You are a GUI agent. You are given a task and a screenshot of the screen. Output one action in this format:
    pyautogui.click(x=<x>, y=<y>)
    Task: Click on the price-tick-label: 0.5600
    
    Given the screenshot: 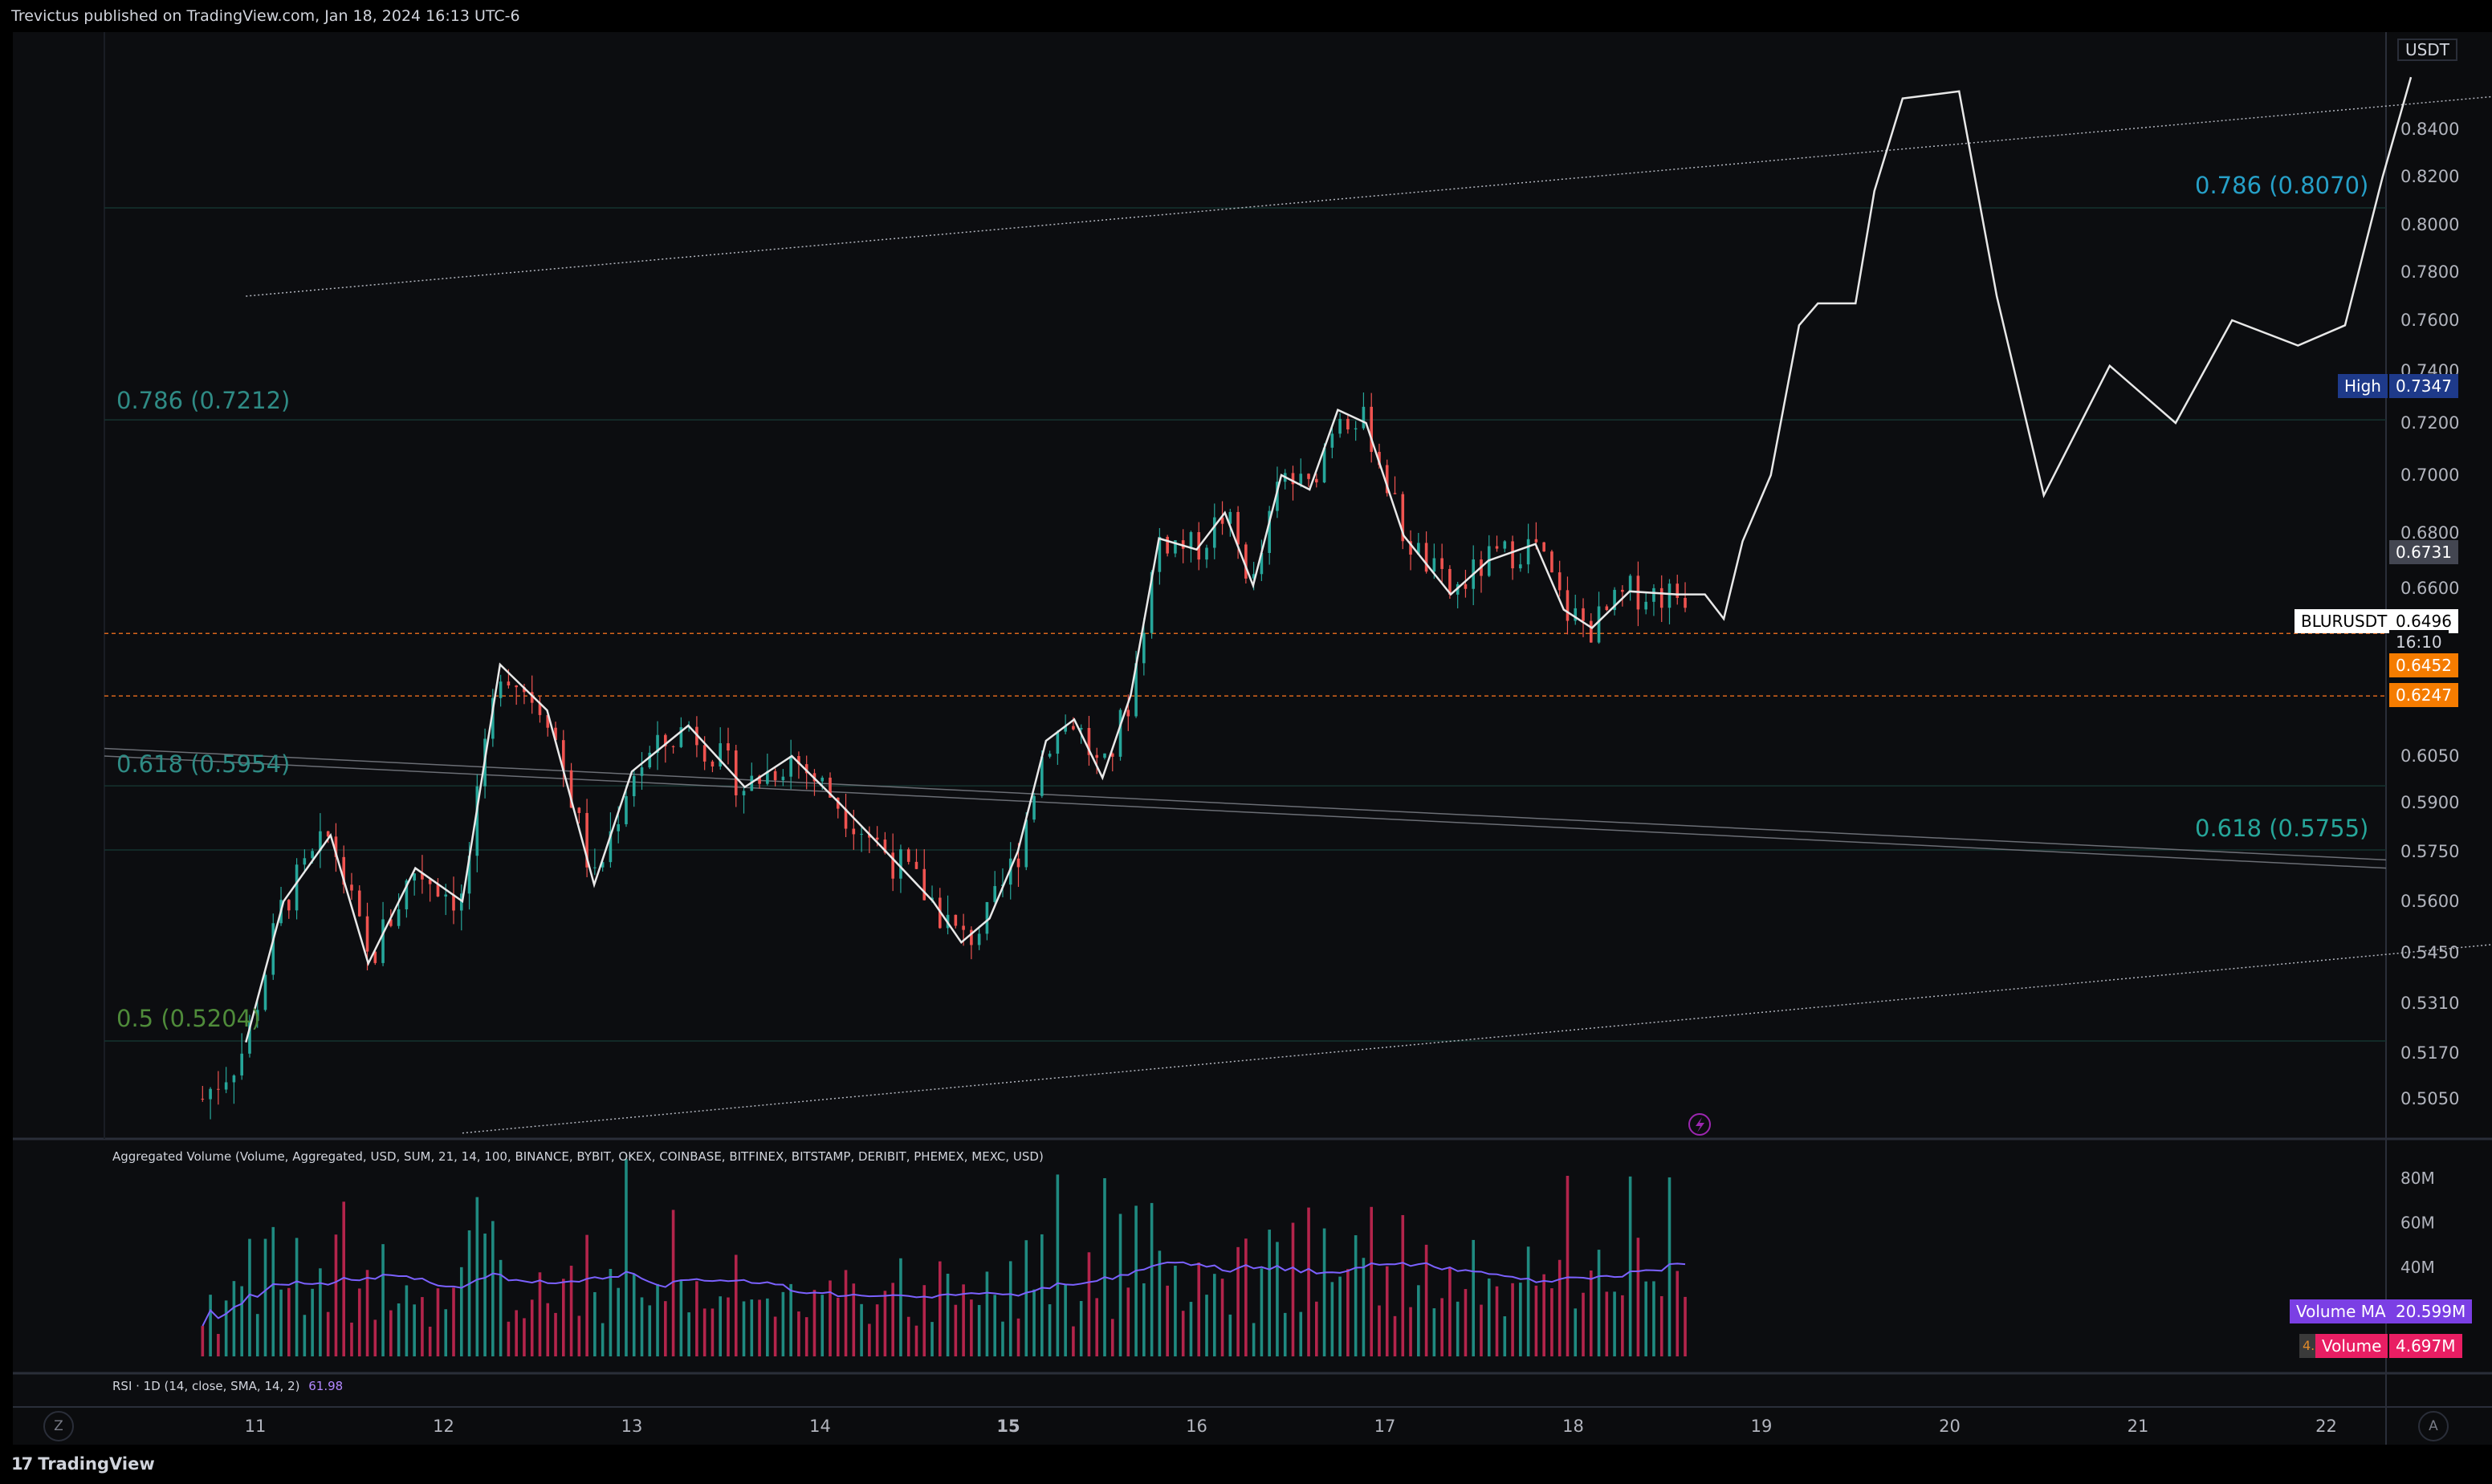 What is the action you would take?
    pyautogui.click(x=2430, y=901)
    